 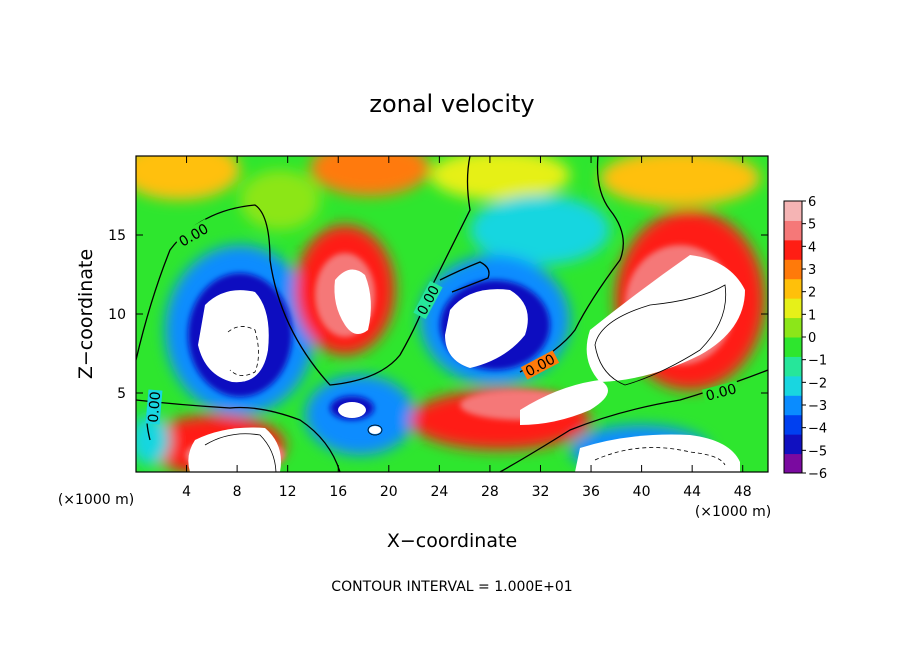 I want to click on colorbar-tick-label: −4, so click(x=817, y=429).